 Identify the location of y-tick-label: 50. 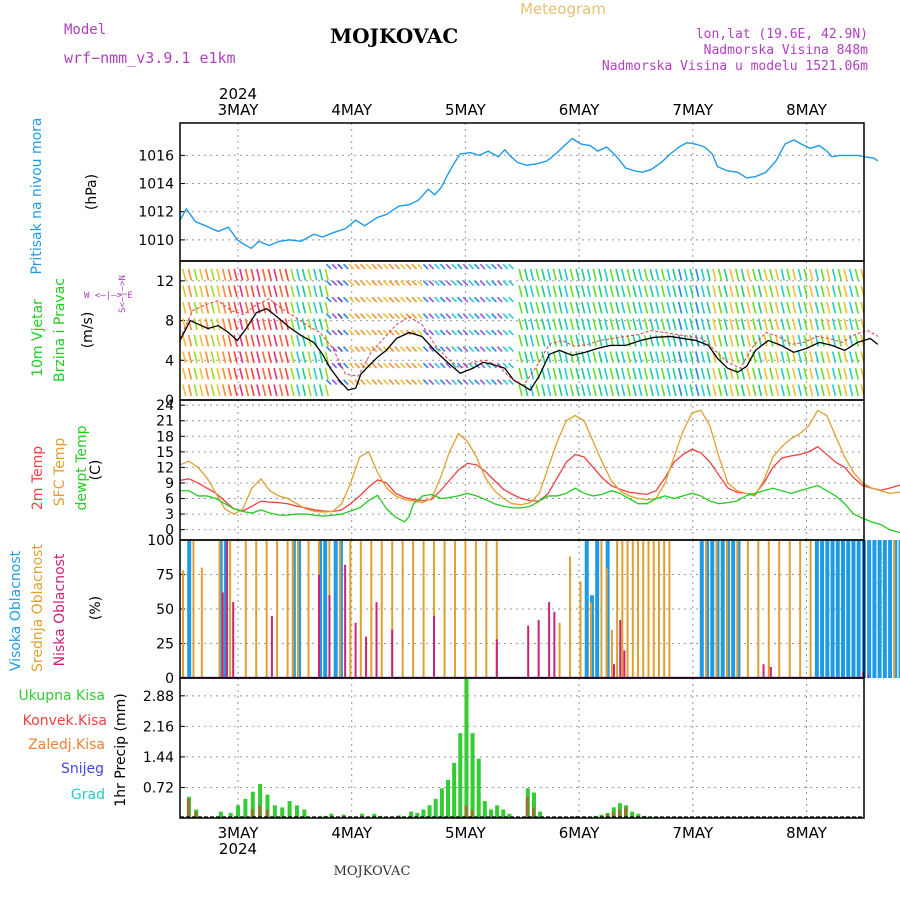
(165, 610).